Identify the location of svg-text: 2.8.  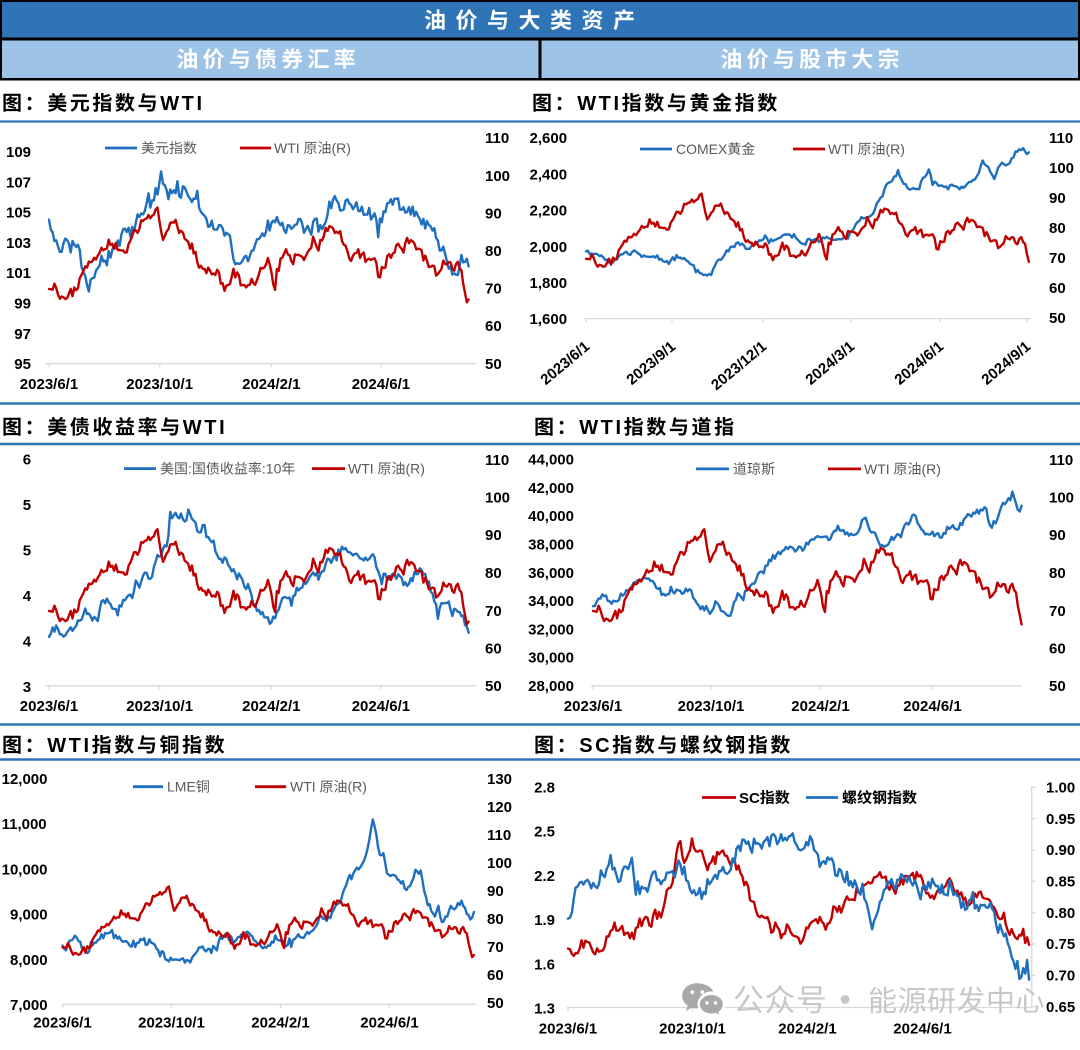
(544, 788).